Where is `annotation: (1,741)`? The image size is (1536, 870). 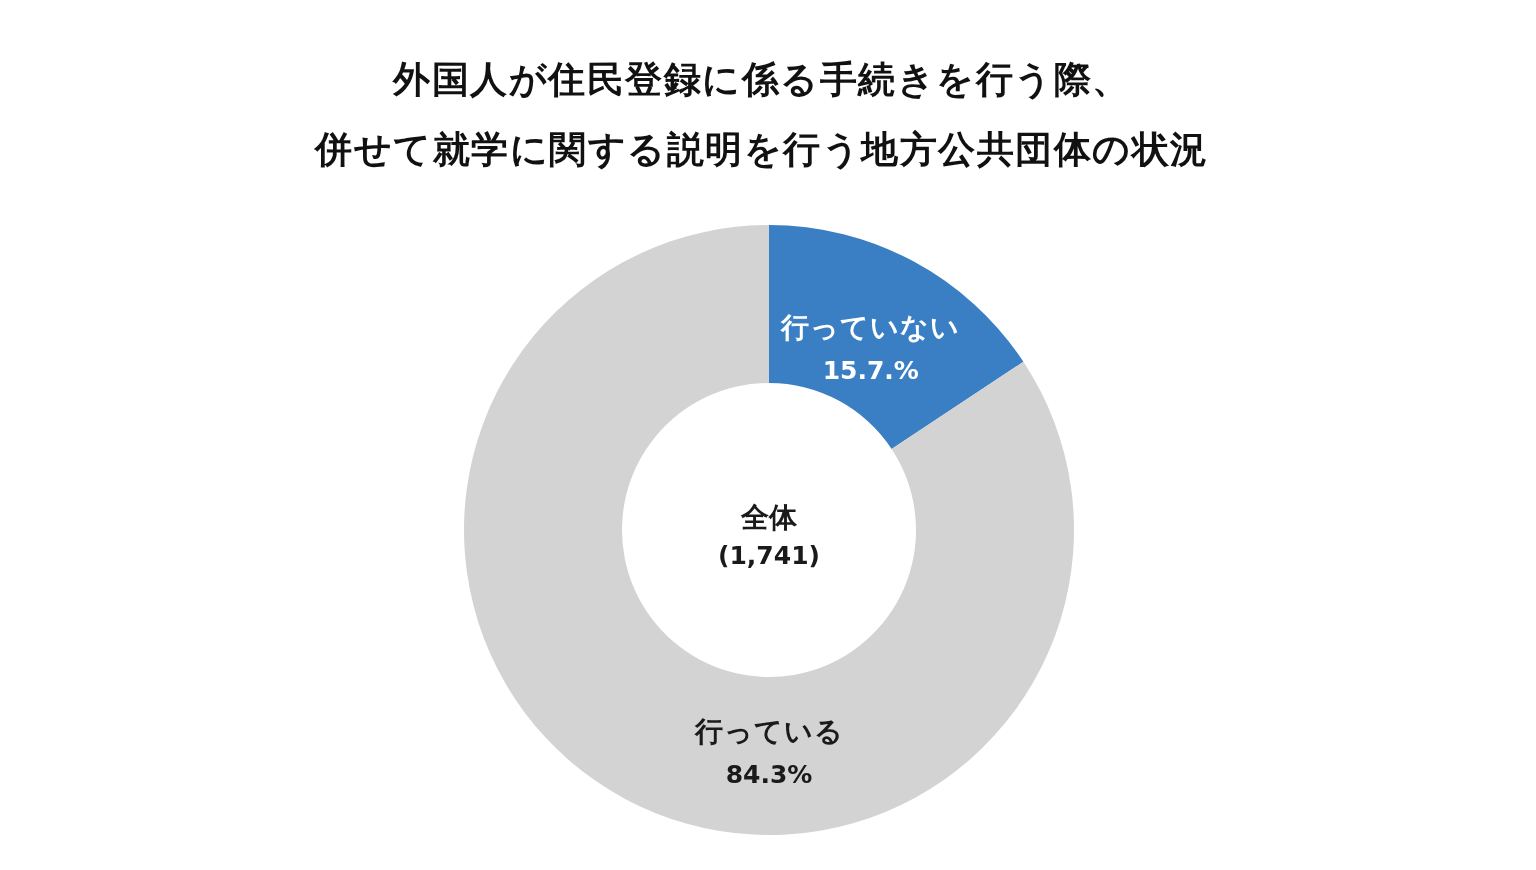 annotation: (1,741) is located at coordinates (769, 555).